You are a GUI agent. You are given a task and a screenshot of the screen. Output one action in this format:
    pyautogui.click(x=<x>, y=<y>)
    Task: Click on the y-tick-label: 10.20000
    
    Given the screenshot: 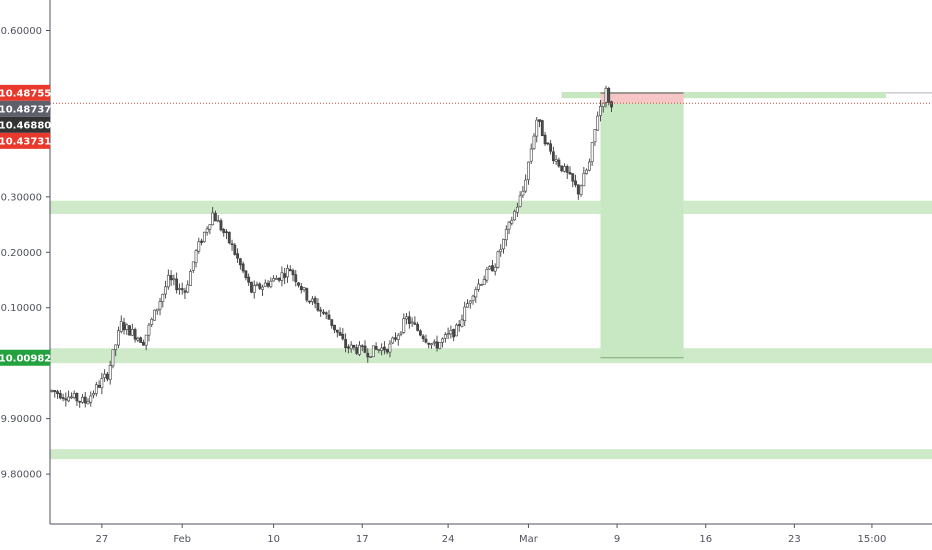 What is the action you would take?
    pyautogui.click(x=21, y=253)
    